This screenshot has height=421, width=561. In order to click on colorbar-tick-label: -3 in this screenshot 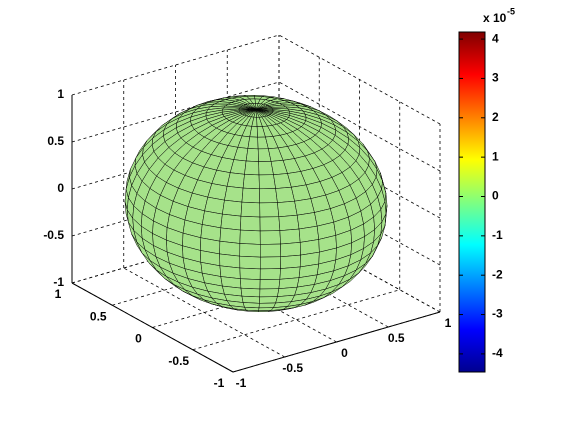, I will do `click(497, 314)`.